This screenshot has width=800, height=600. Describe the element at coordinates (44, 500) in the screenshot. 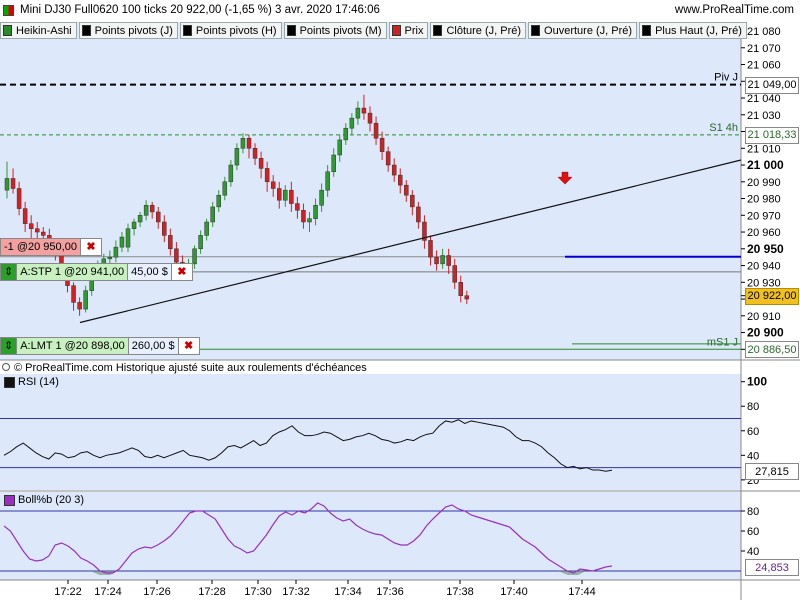

I see `boll-title: Boll%b (20 3)` at that location.